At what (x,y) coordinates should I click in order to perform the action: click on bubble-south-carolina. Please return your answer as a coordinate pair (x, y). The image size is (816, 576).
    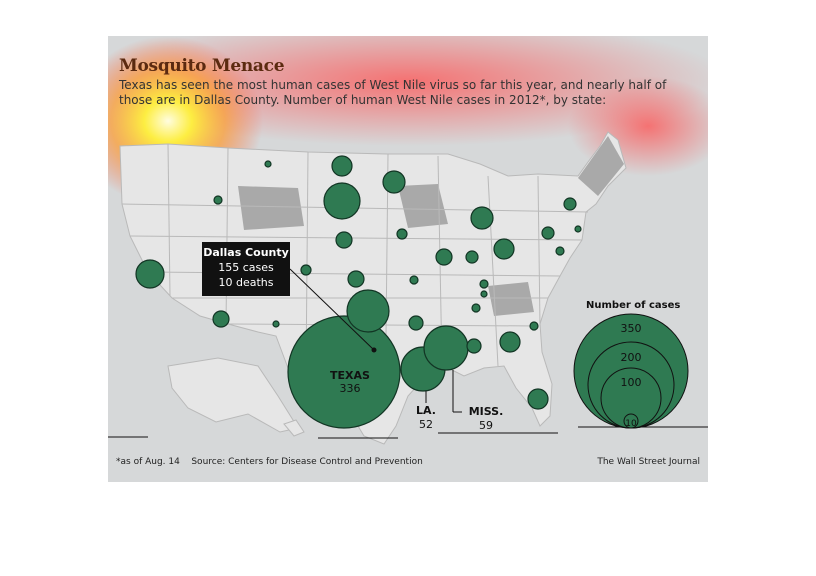
    Looking at the image, I should click on (534, 326).